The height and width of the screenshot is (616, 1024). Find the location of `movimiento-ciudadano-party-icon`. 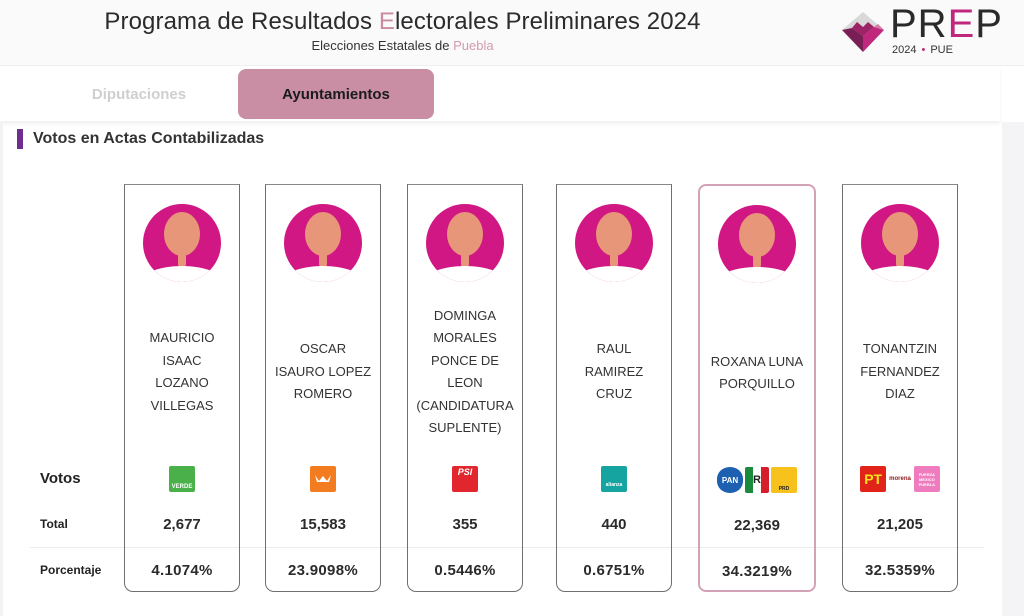

movimiento-ciudadano-party-icon is located at coordinates (323, 479).